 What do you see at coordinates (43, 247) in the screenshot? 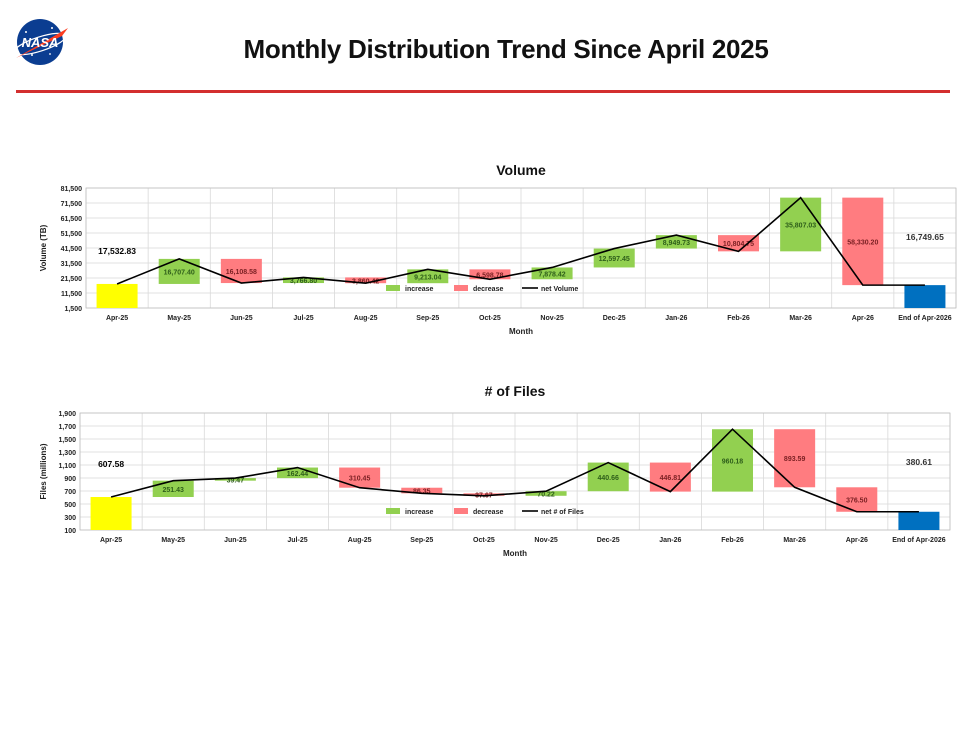
I see `y-axis-title: Volume (TB)` at bounding box center [43, 247].